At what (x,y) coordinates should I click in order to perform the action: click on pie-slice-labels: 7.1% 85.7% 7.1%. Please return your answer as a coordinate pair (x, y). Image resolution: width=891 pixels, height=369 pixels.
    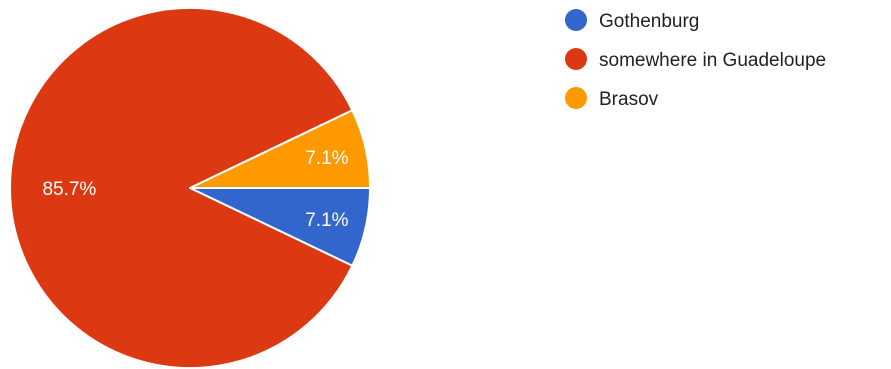
    Looking at the image, I should click on (195, 189).